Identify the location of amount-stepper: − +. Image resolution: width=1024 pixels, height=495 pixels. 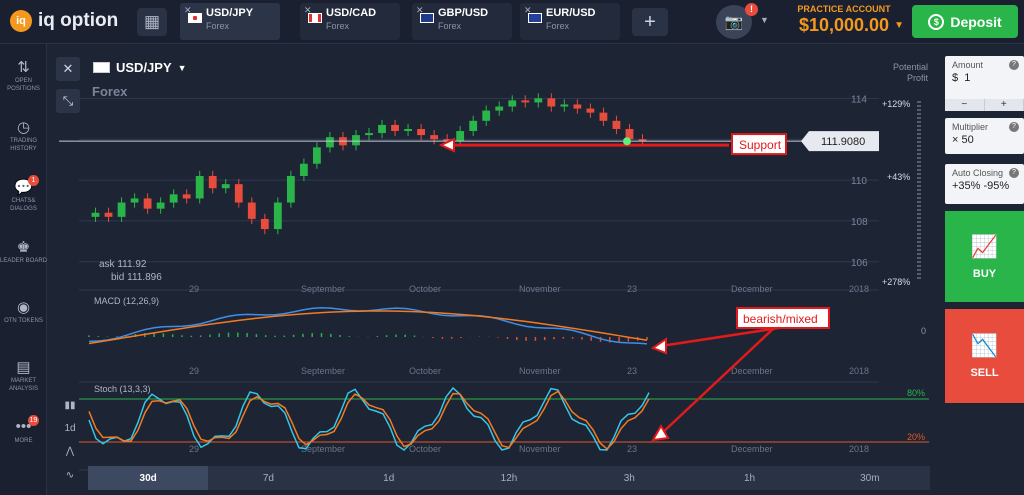
(984, 105).